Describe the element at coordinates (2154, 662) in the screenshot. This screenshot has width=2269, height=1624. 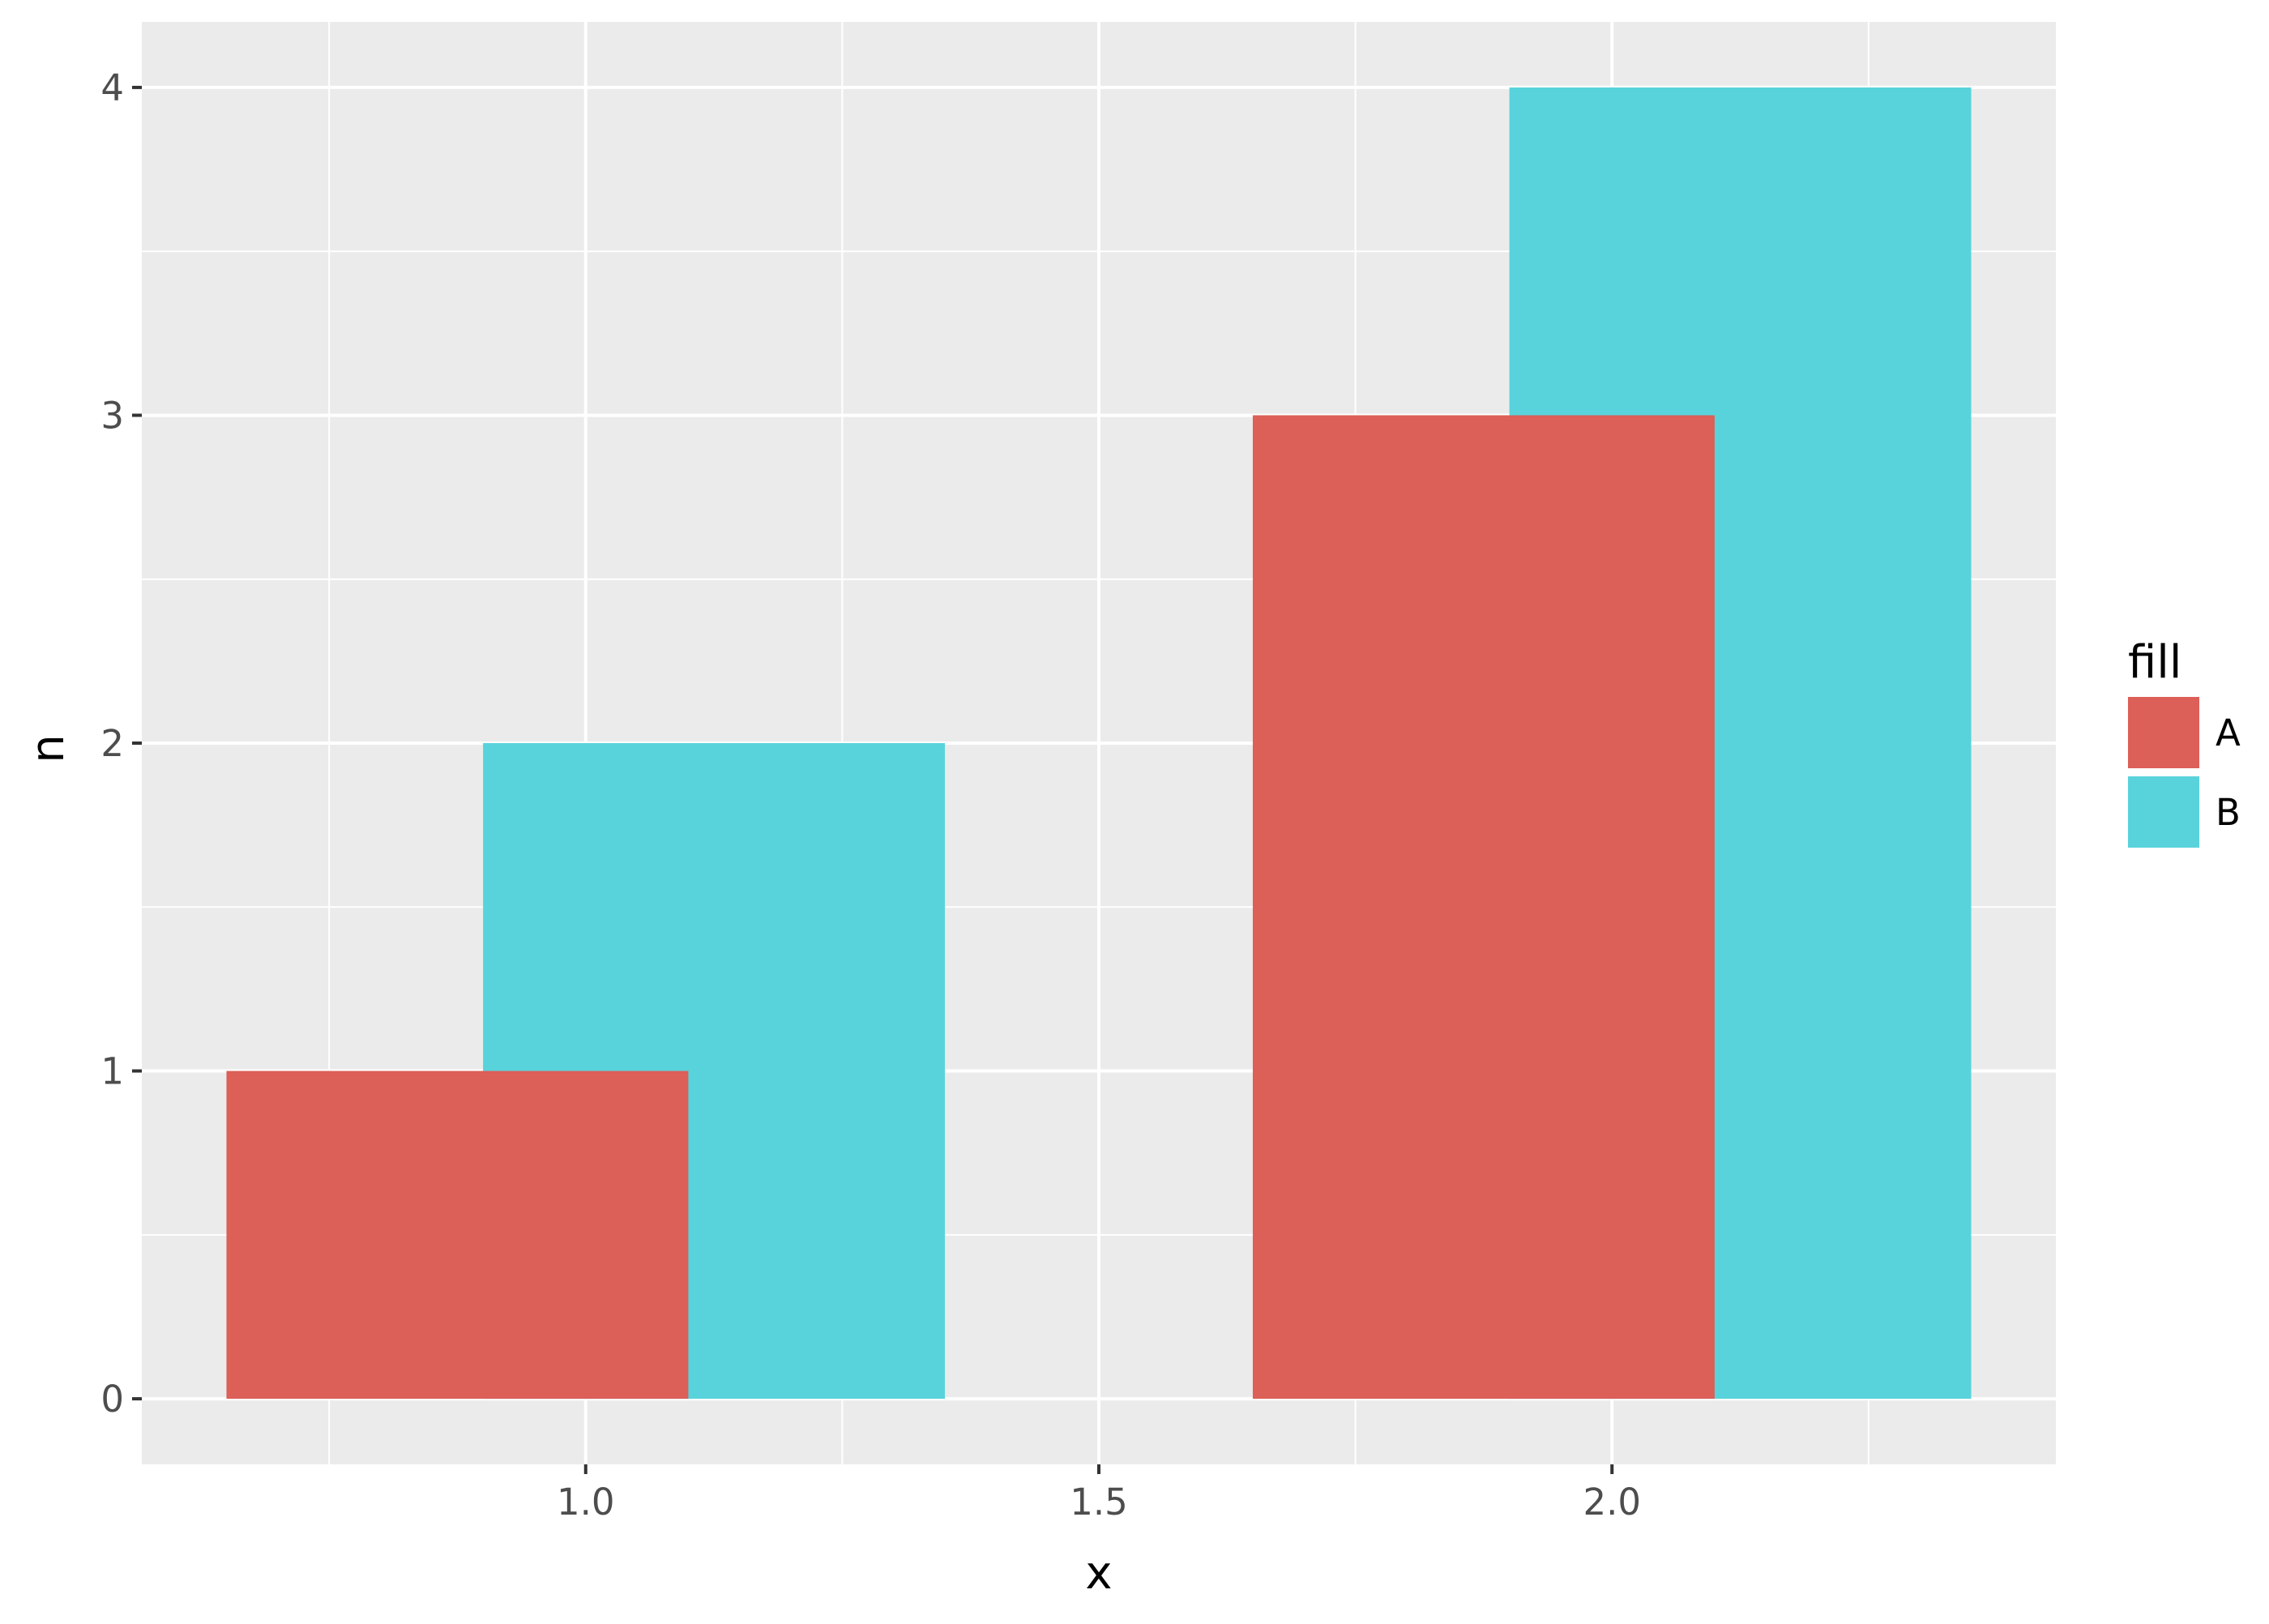
I see `legend-title: fill` at that location.